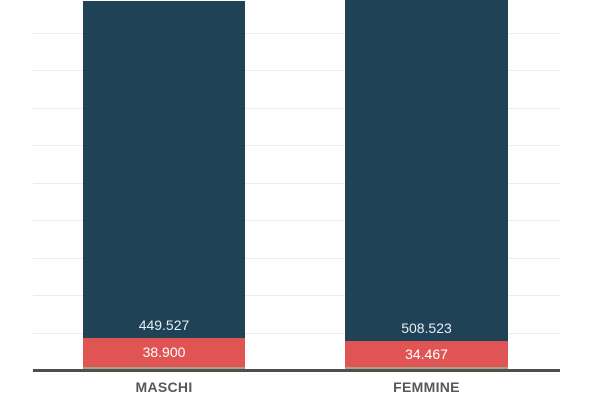 The image size is (600, 400). Describe the element at coordinates (164, 368) in the screenshot. I see `bar-maschi-baseline-strip` at that location.